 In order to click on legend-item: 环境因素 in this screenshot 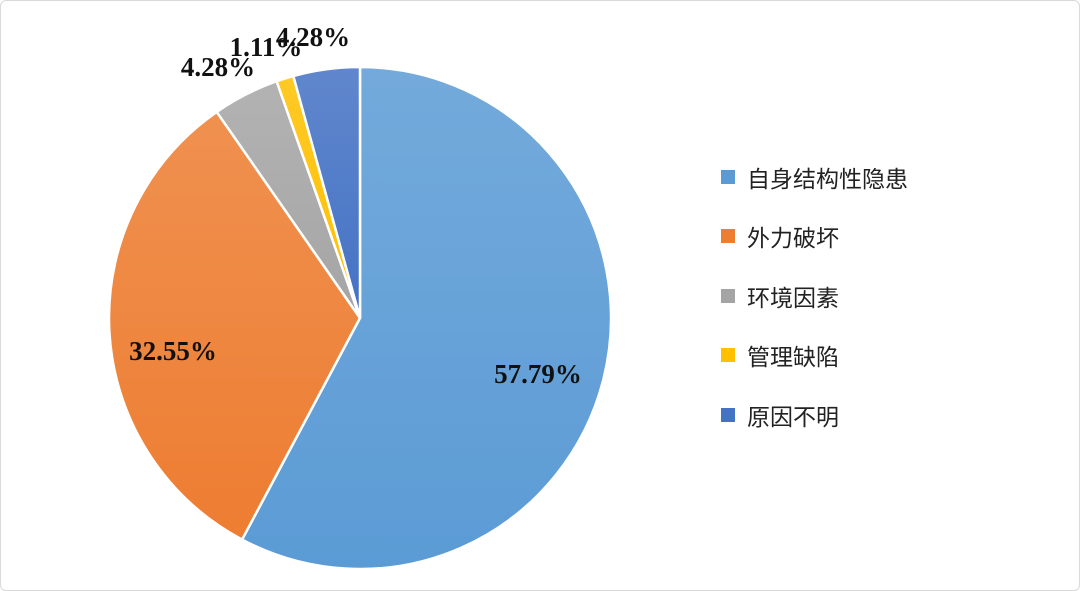, I will do `click(814, 296)`.